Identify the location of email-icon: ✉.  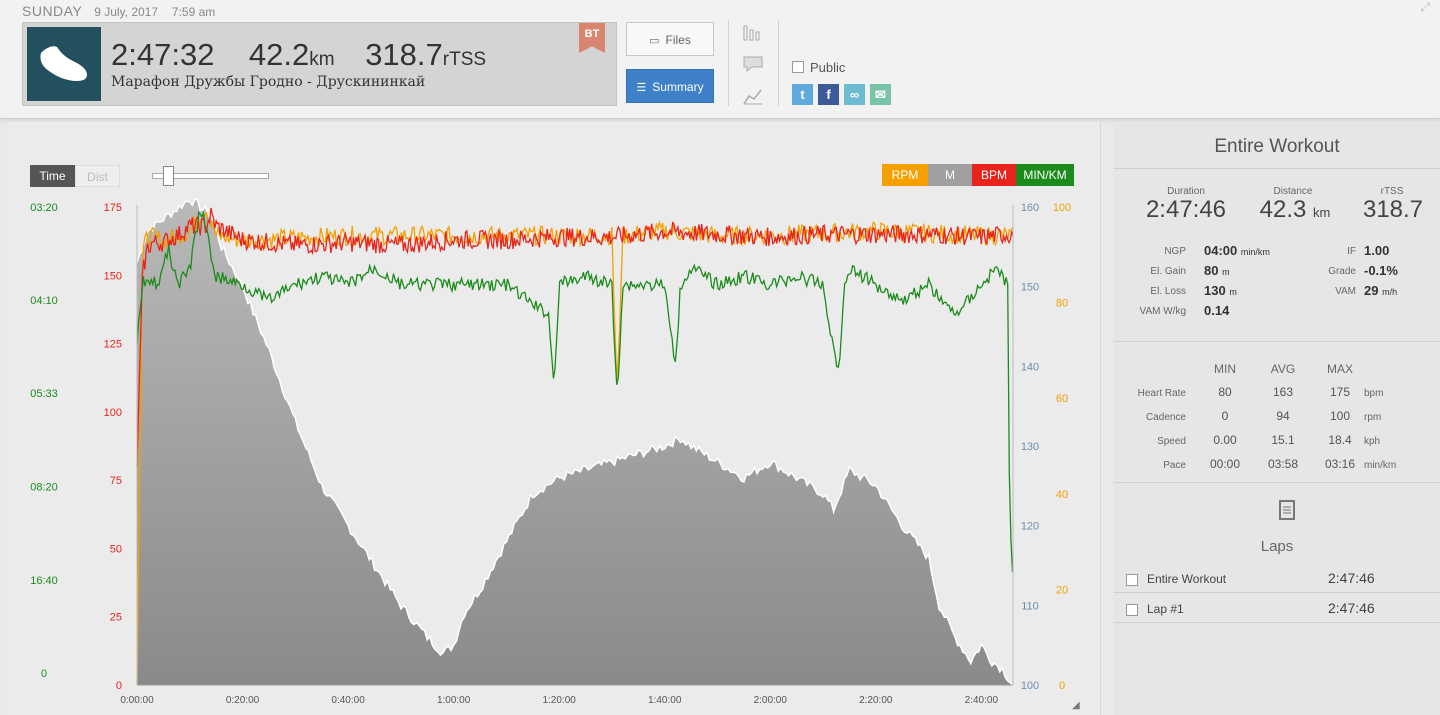
(880, 94).